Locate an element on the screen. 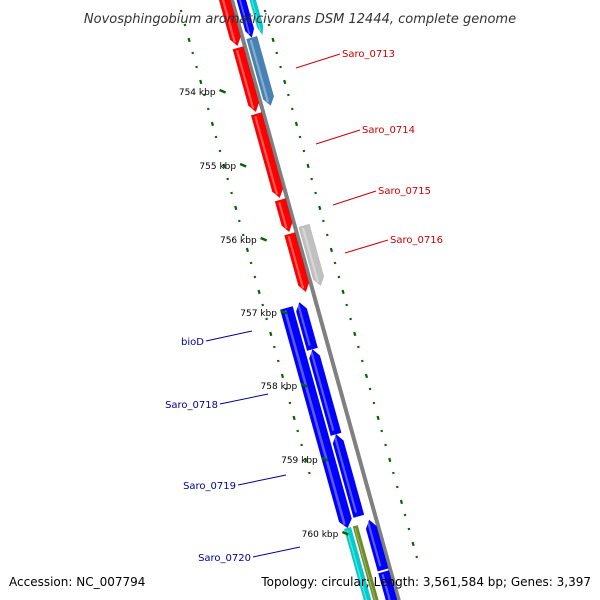 The width and height of the screenshot is (600, 600). gene-label: Saro_0713 is located at coordinates (368, 54).